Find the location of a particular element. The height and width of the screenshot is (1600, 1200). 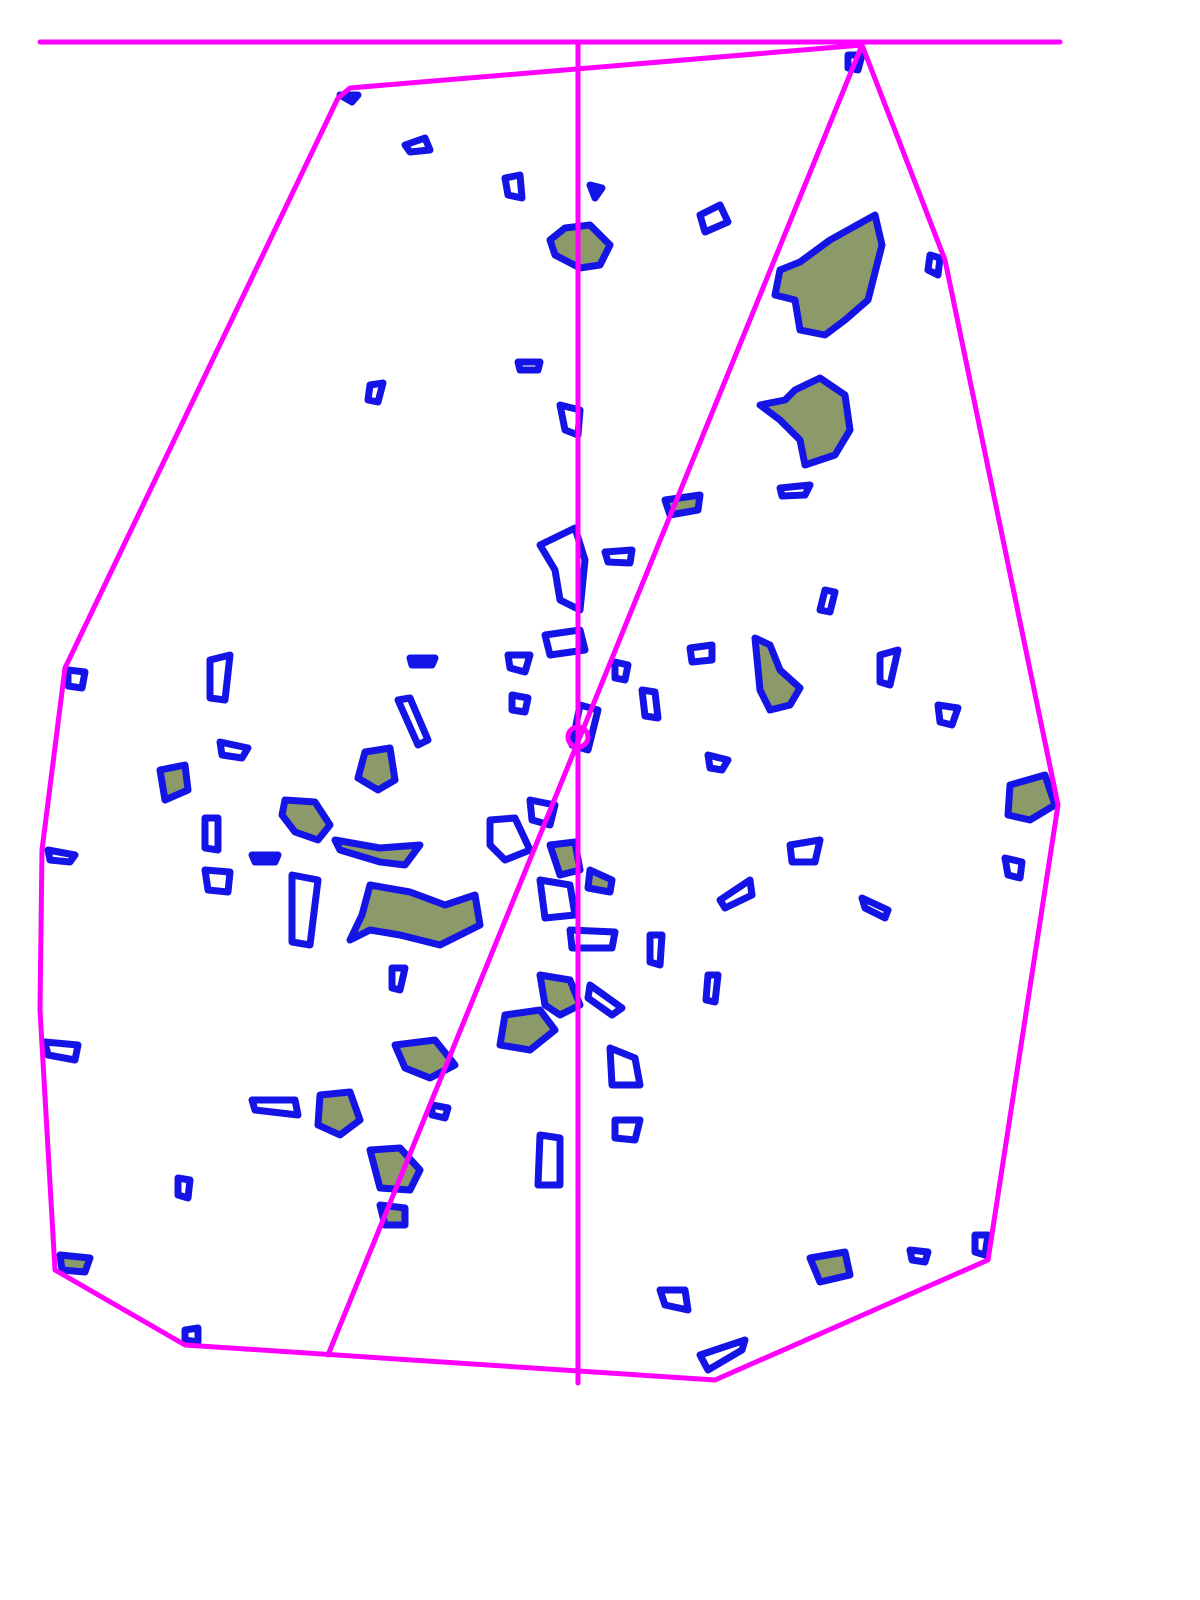

center-marker is located at coordinates (578, 737).